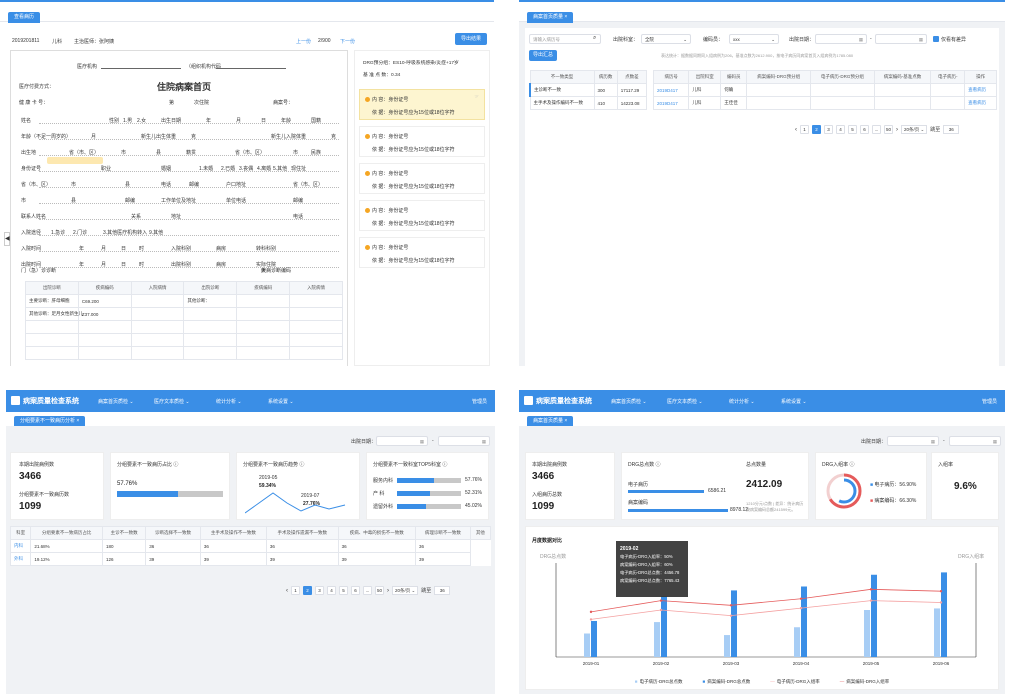 This screenshot has height=694, width=1015. What do you see at coordinates (566, 421) in the screenshot?
I see `close-icon: ×` at bounding box center [566, 421].